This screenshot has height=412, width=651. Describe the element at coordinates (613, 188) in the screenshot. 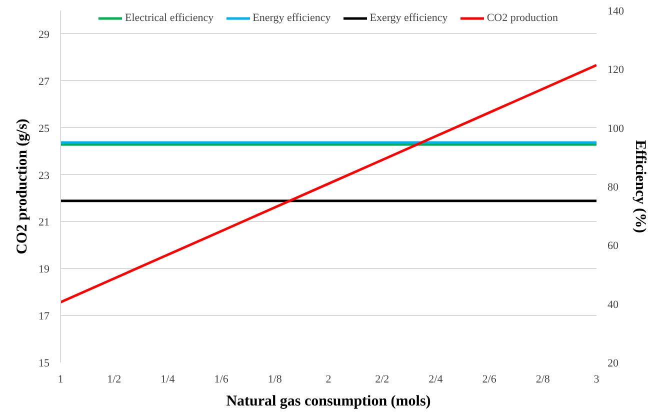

I see `y2-tick-label: 80` at that location.